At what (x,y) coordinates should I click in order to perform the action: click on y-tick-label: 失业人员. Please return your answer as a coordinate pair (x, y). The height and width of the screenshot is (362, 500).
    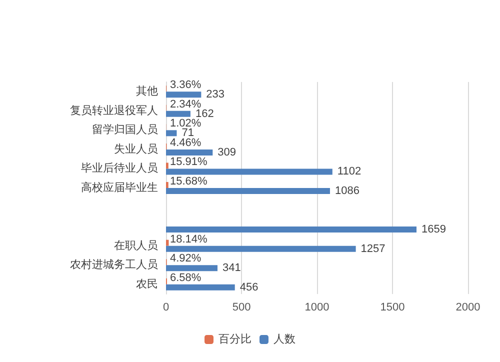
    Looking at the image, I should click on (136, 149).